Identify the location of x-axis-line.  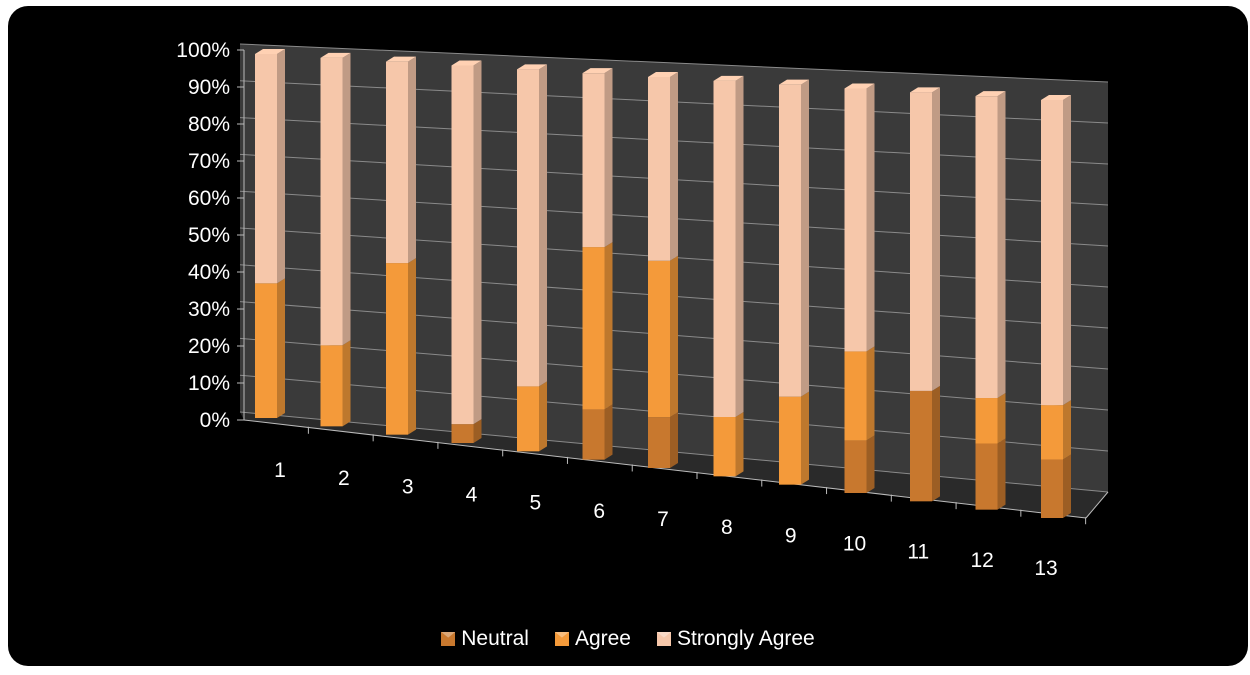
(665, 469).